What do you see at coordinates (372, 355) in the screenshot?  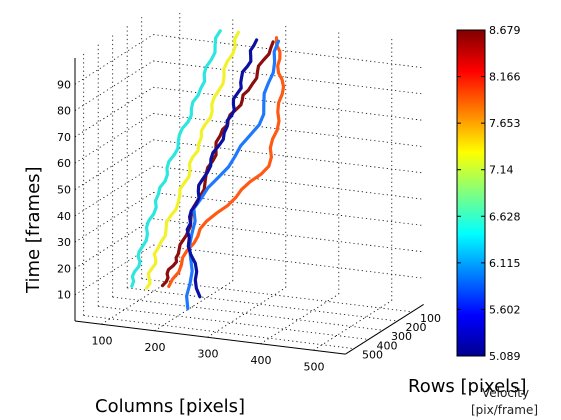 I see `y-tick-label: 500` at bounding box center [372, 355].